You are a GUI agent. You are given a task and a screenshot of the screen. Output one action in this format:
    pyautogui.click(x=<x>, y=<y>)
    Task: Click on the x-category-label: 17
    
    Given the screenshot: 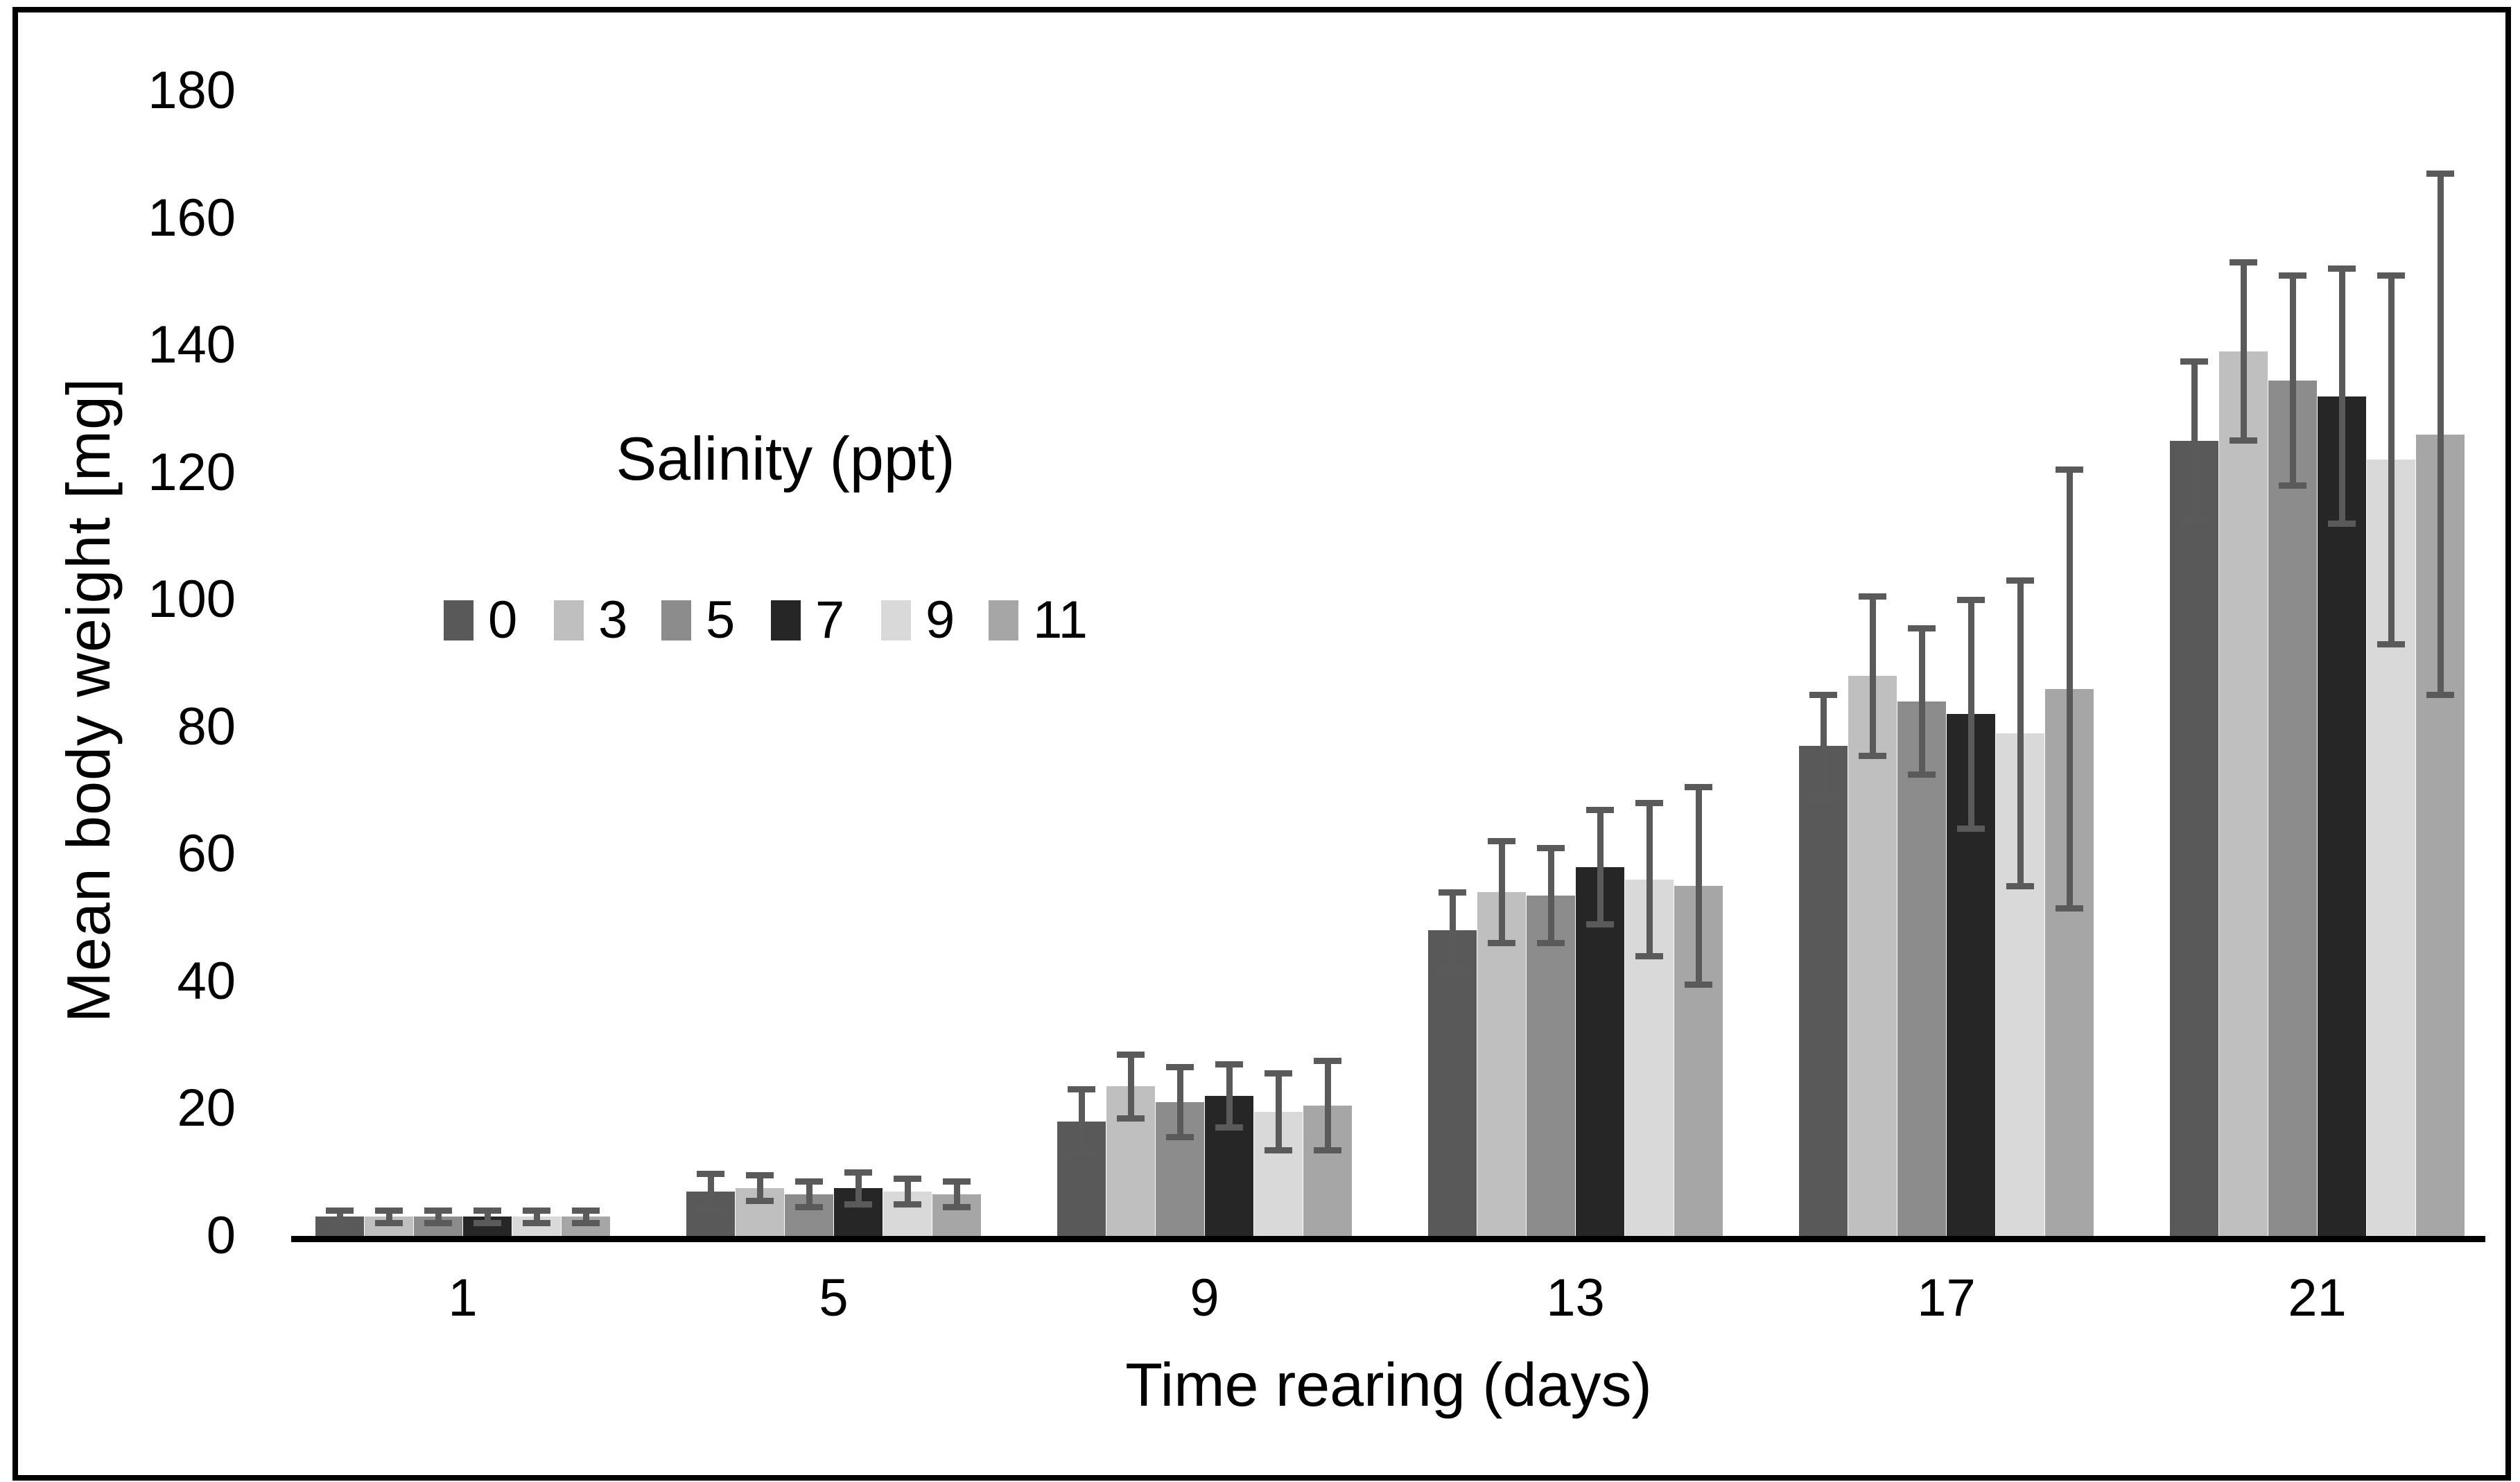 What is the action you would take?
    pyautogui.click(x=1946, y=1298)
    